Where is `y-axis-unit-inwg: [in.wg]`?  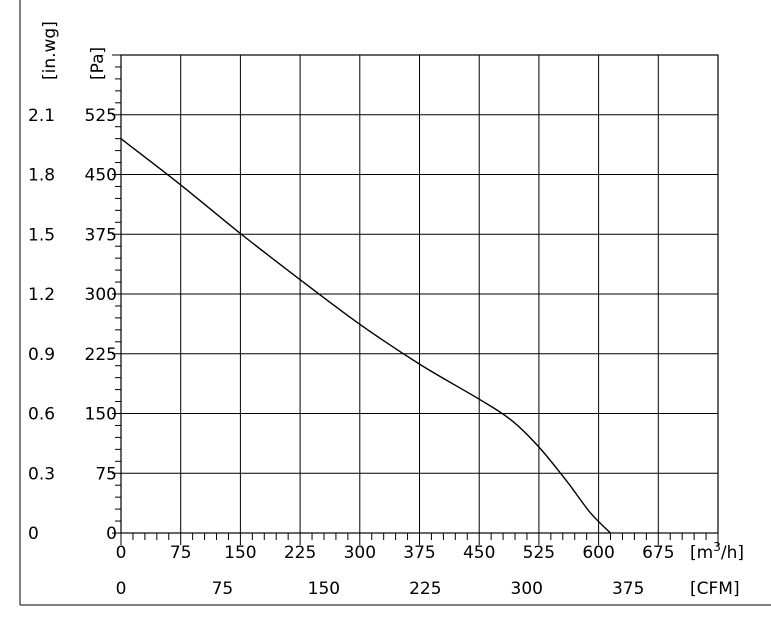 y-axis-unit-inwg: [in.wg] is located at coordinates (50, 50).